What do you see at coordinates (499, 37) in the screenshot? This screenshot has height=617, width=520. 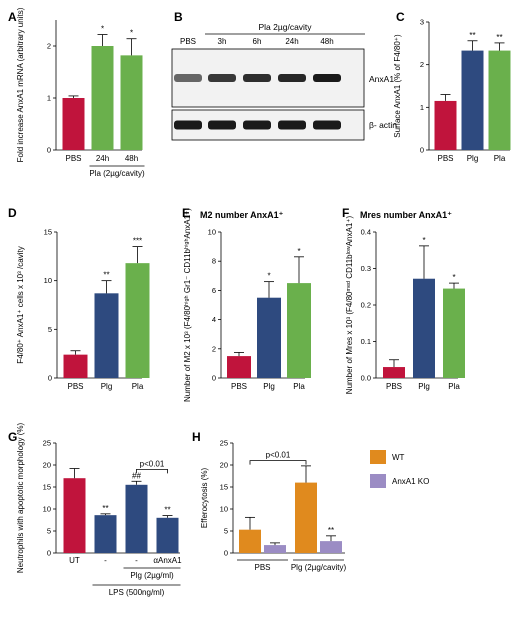 I see `significance-mark-c-2: **` at bounding box center [499, 37].